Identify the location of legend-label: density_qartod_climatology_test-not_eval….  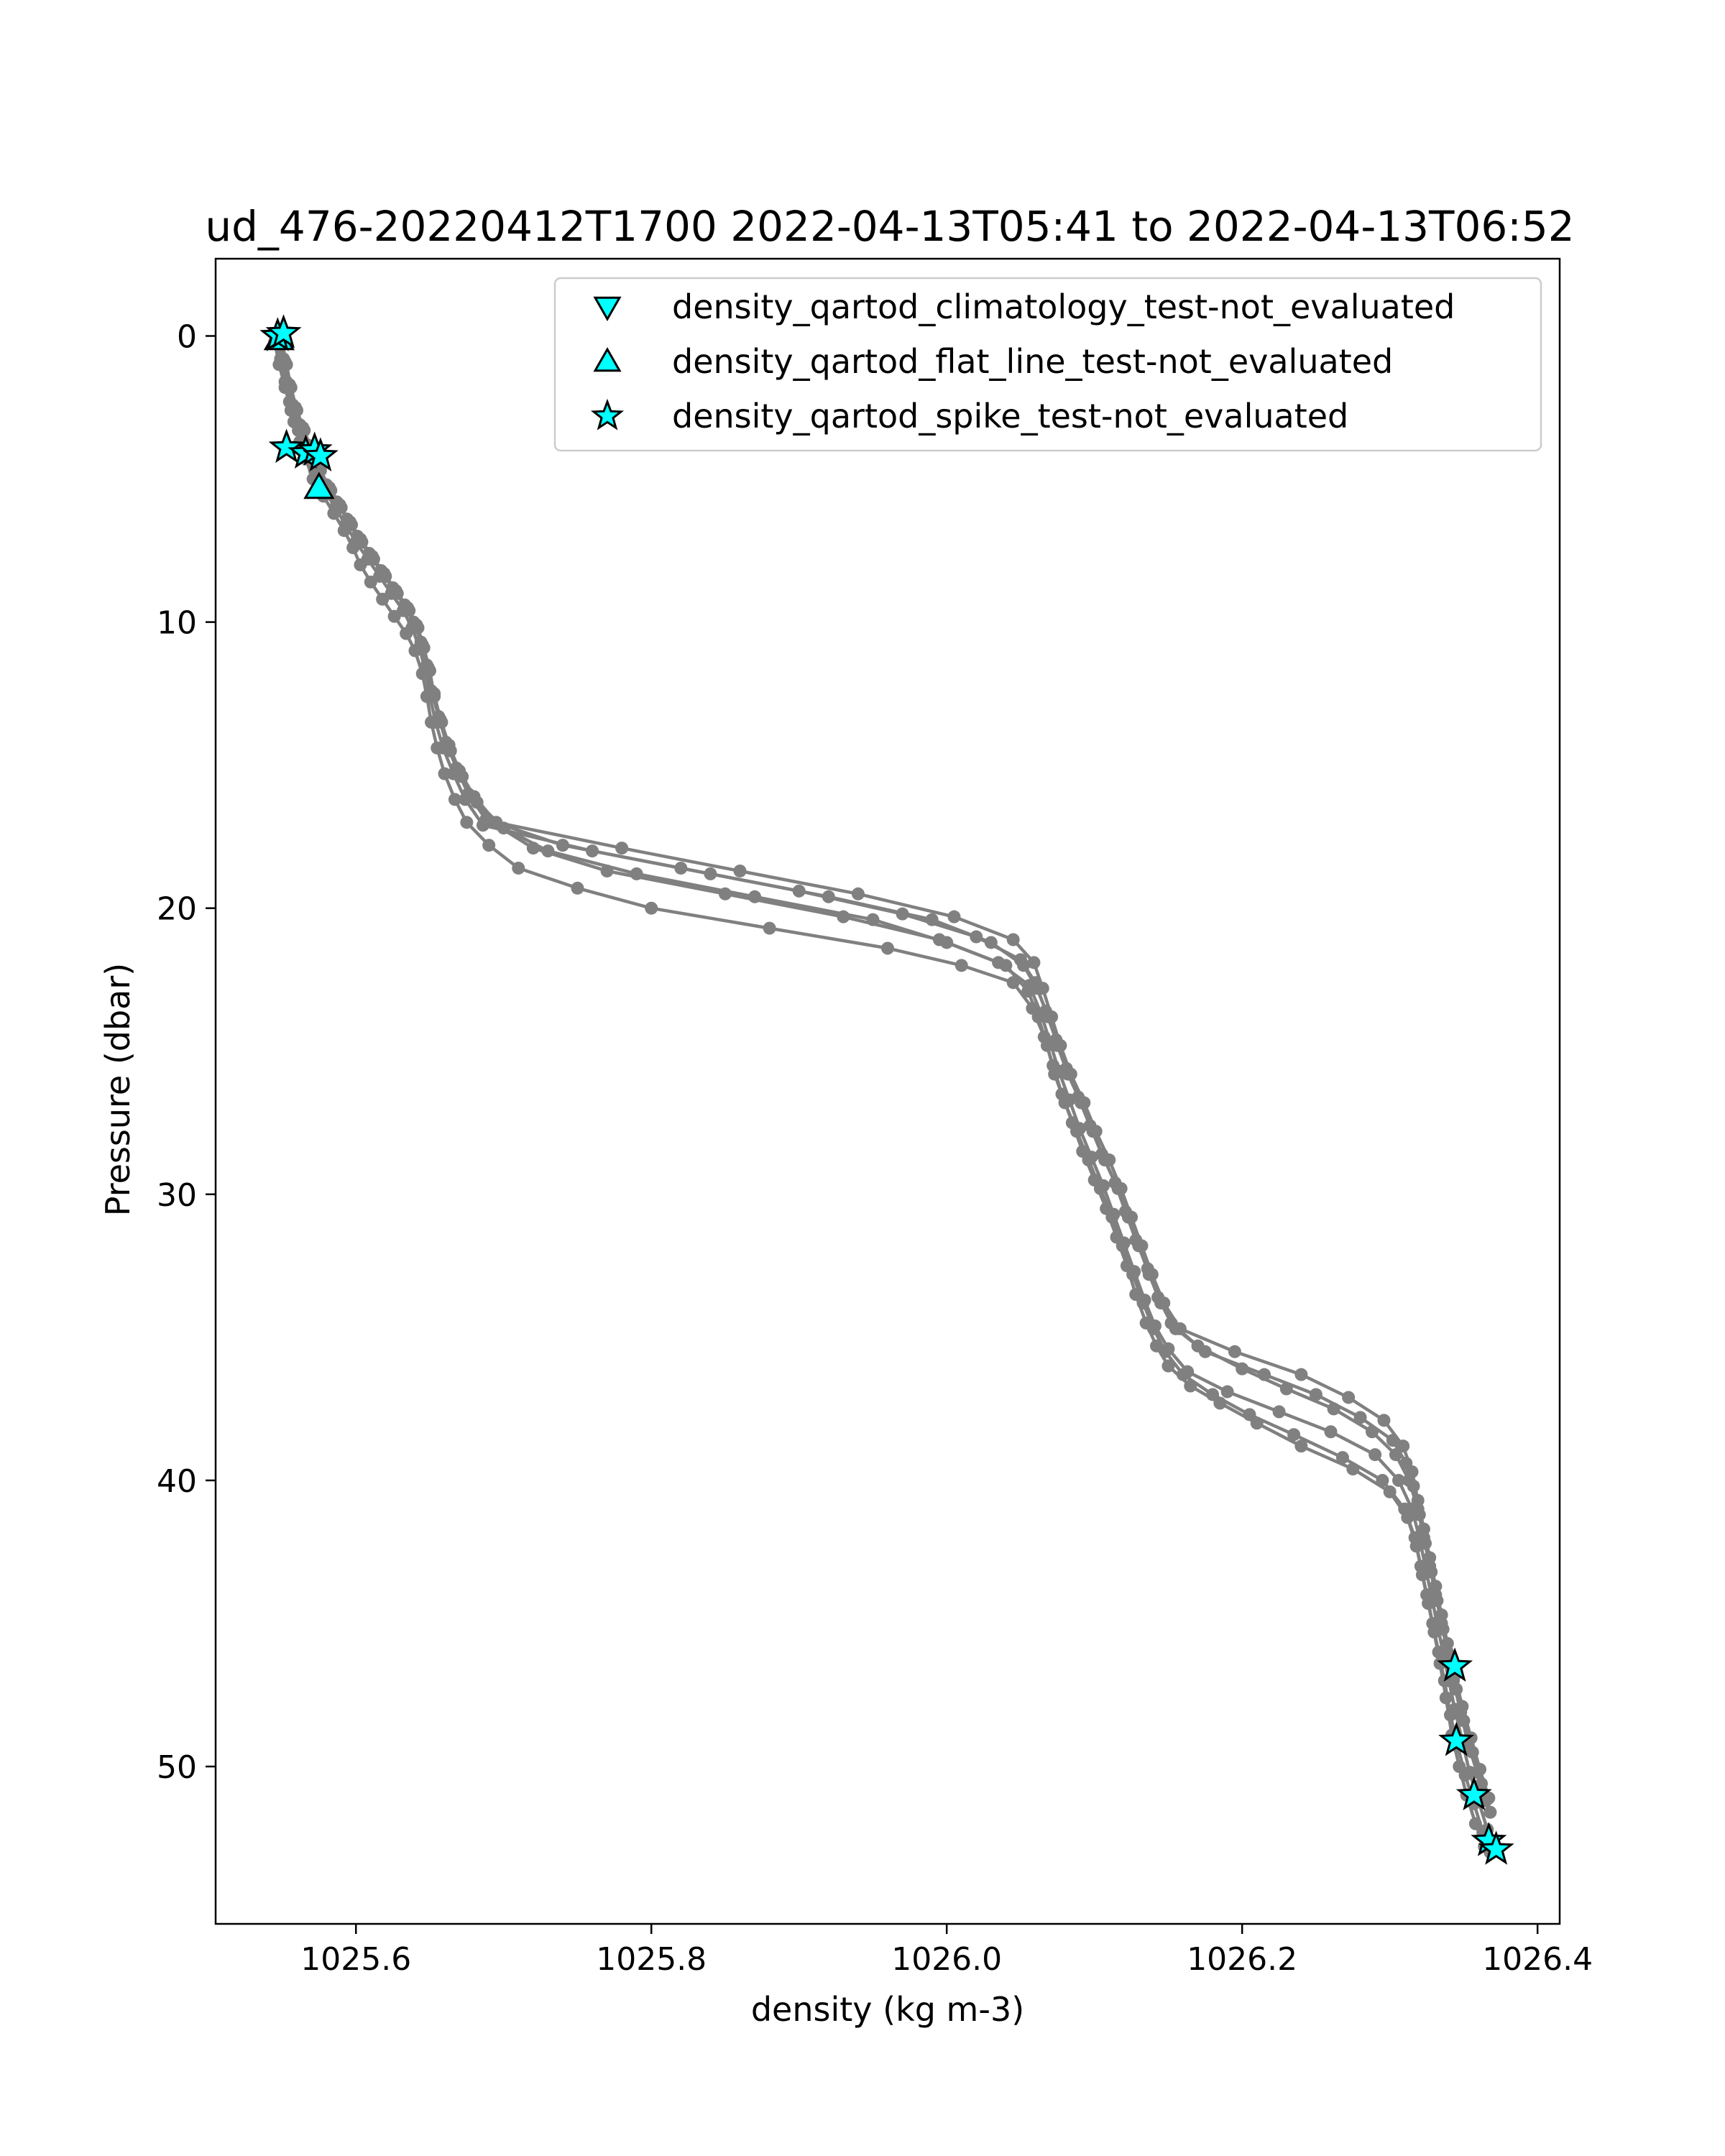
(1063, 306).